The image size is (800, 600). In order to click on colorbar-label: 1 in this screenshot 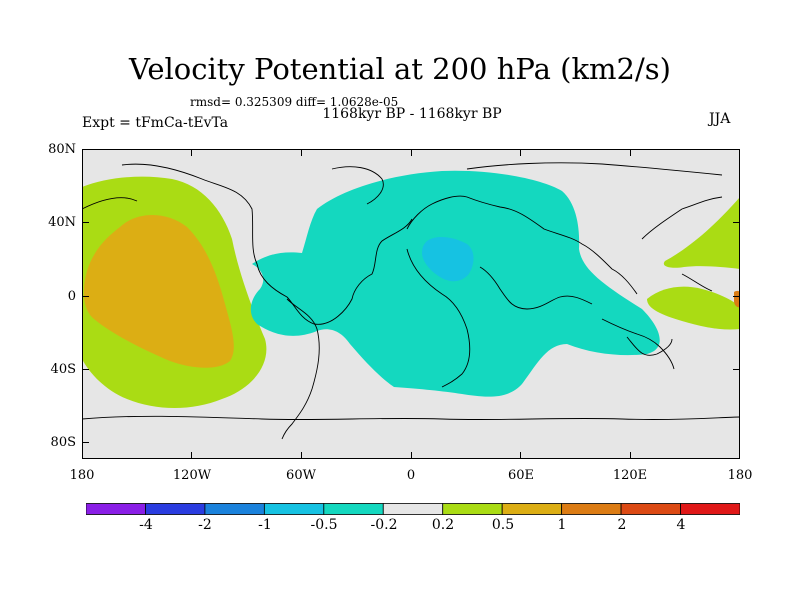, I will do `click(562, 525)`.